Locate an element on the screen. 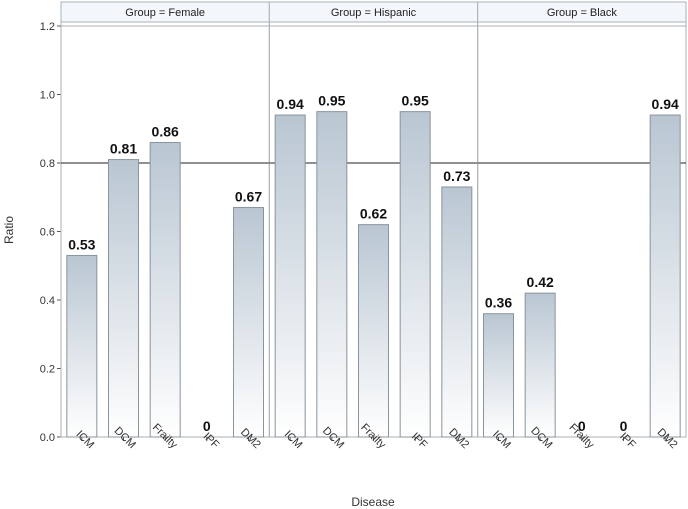 The width and height of the screenshot is (688, 509). data-label: 0.86 is located at coordinates (165, 131).